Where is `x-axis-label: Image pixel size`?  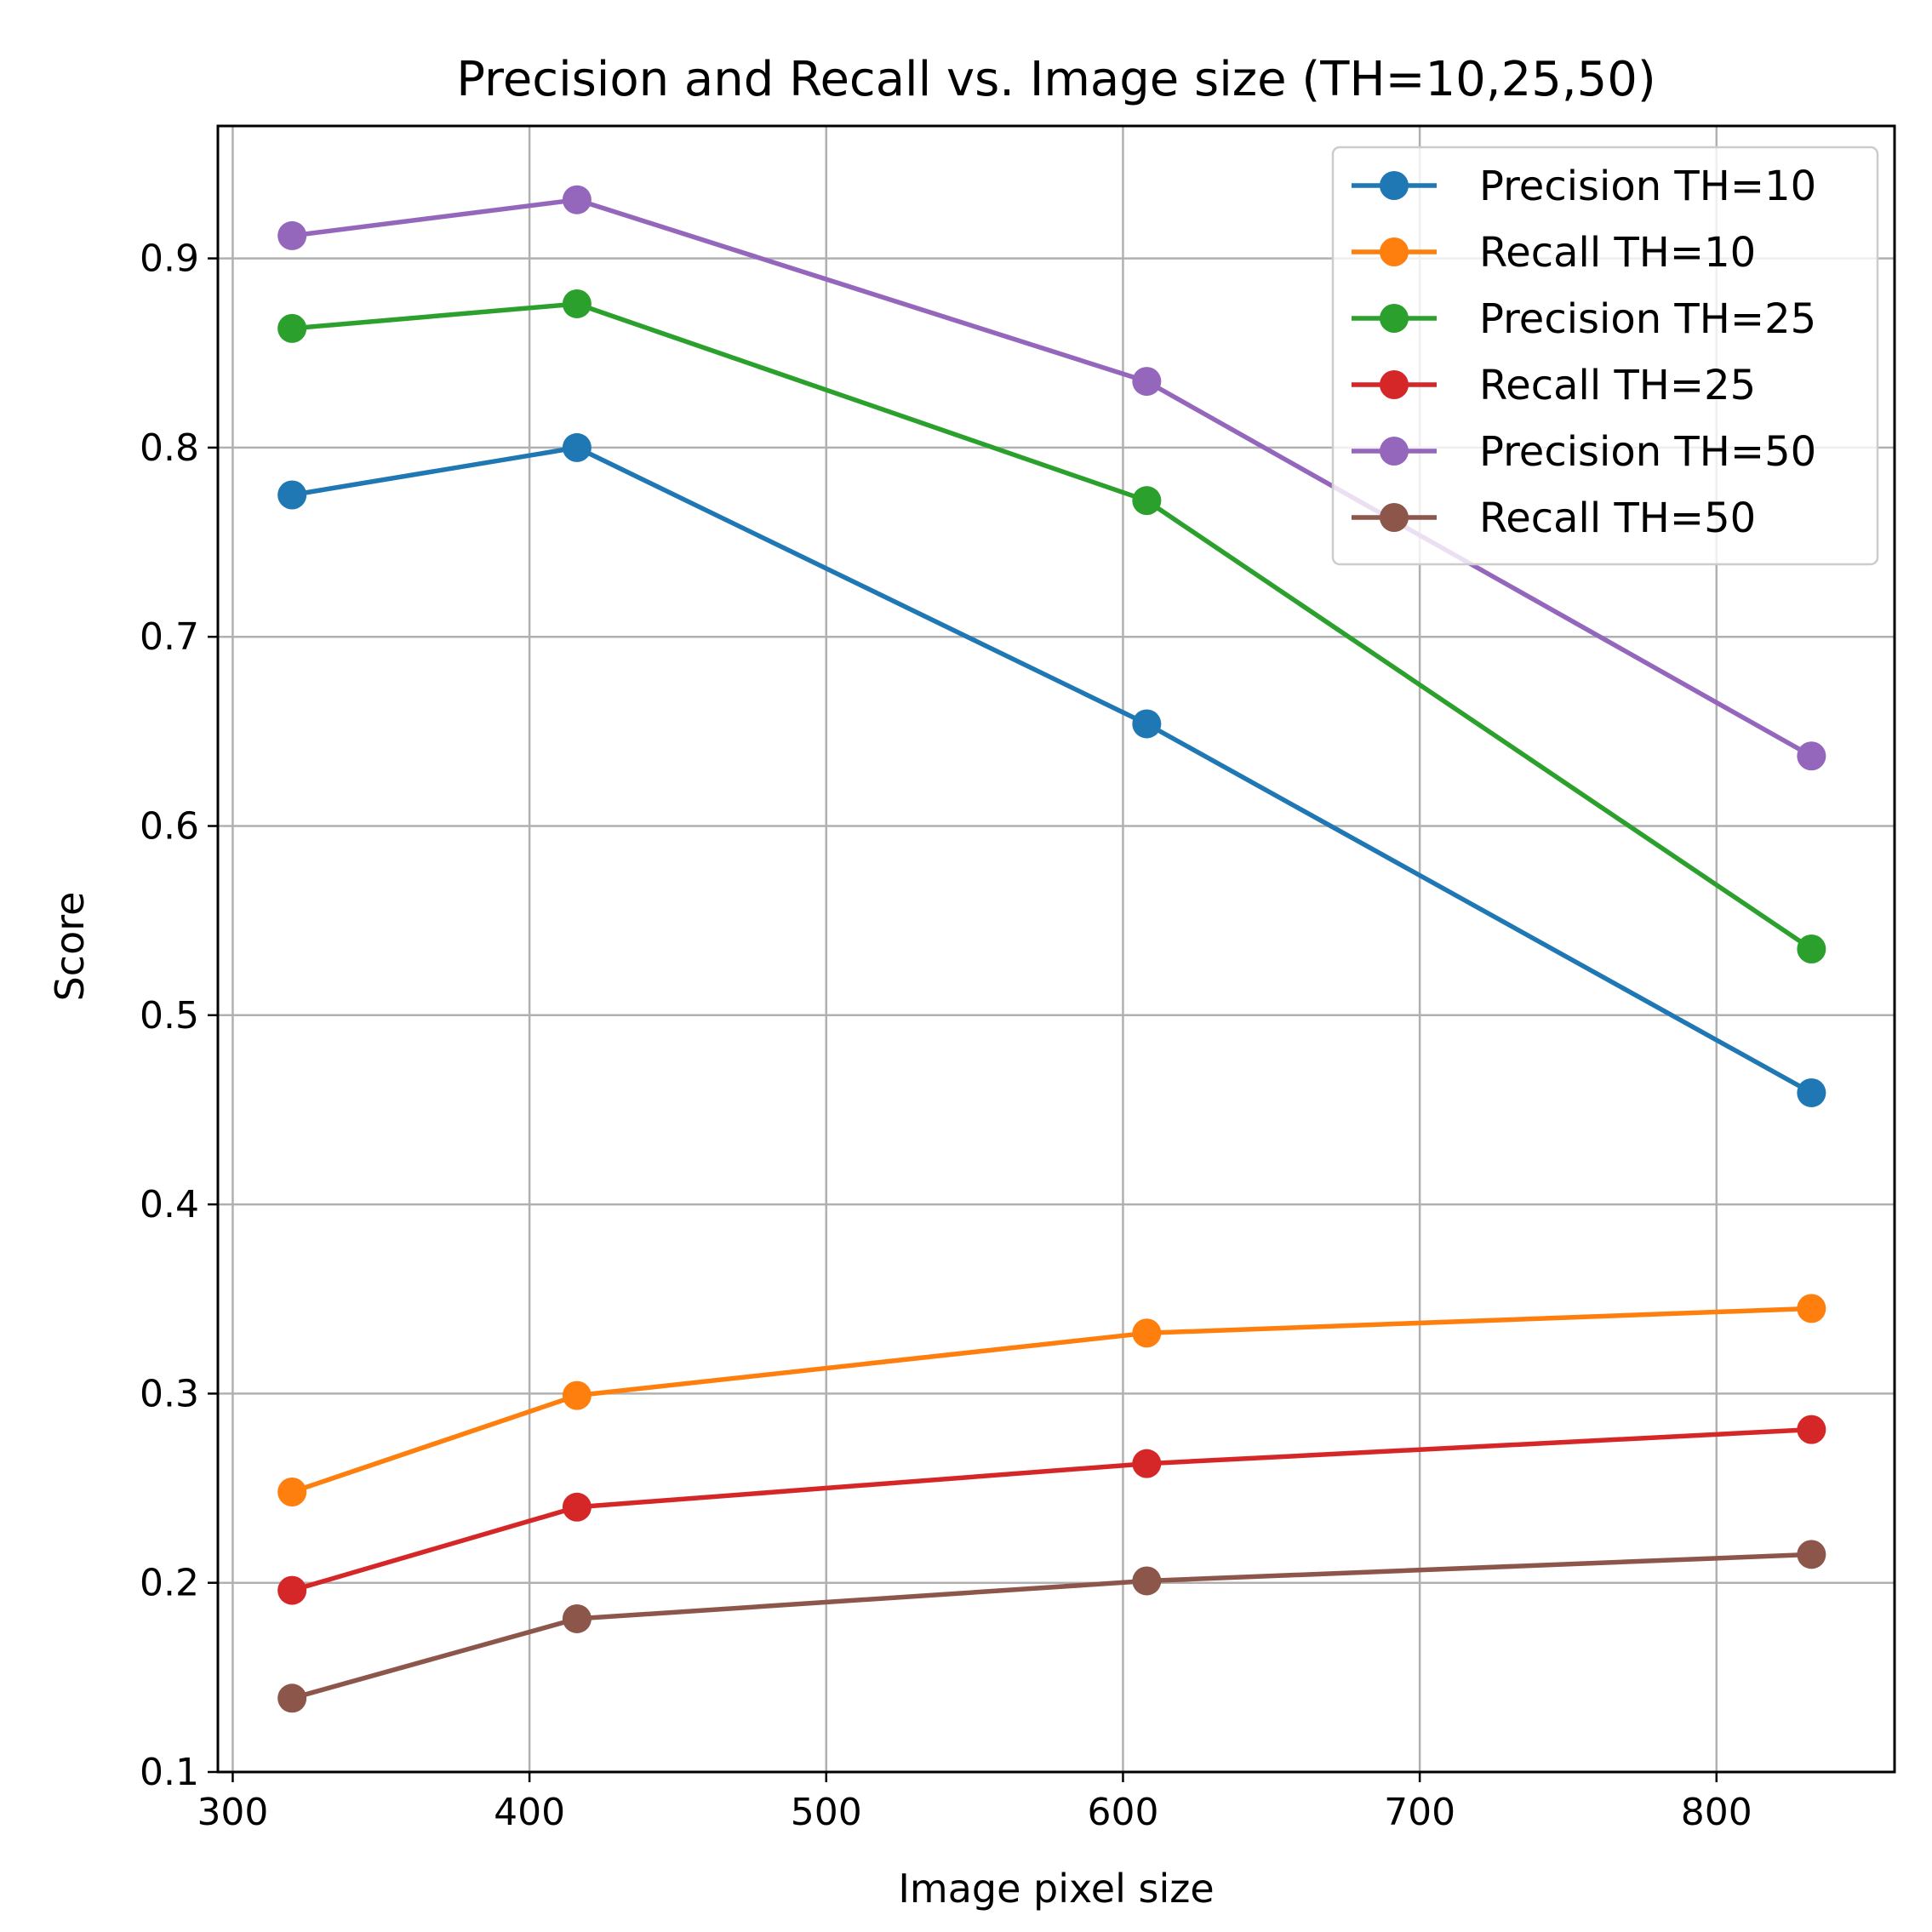 x-axis-label: Image pixel size is located at coordinates (1056, 1889).